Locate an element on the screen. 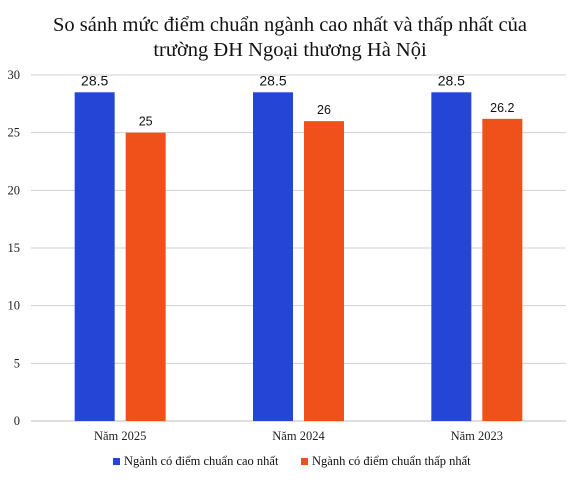 The image size is (580, 483). x-category-label: Năm 2024 is located at coordinates (298, 436).